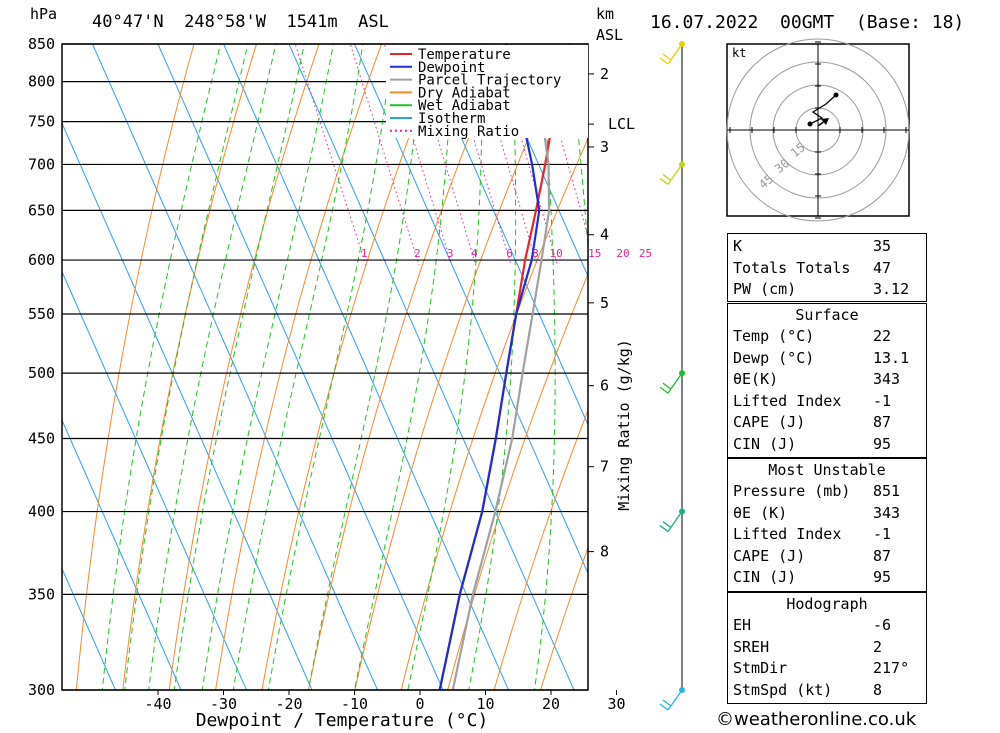 The width and height of the screenshot is (1000, 733). I want to click on surface-row: CAPE (J) 87, so click(827, 423).